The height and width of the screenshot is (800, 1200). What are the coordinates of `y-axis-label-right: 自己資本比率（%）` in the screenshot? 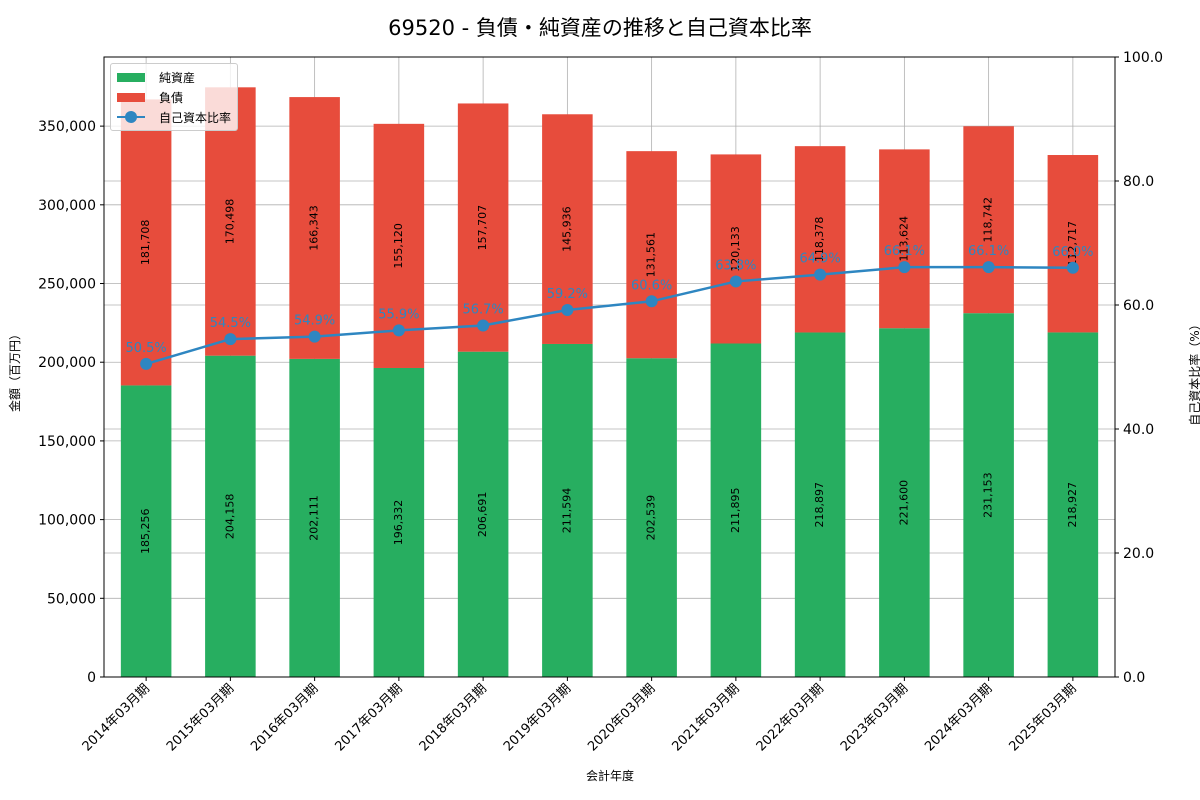 It's located at (1194, 372).